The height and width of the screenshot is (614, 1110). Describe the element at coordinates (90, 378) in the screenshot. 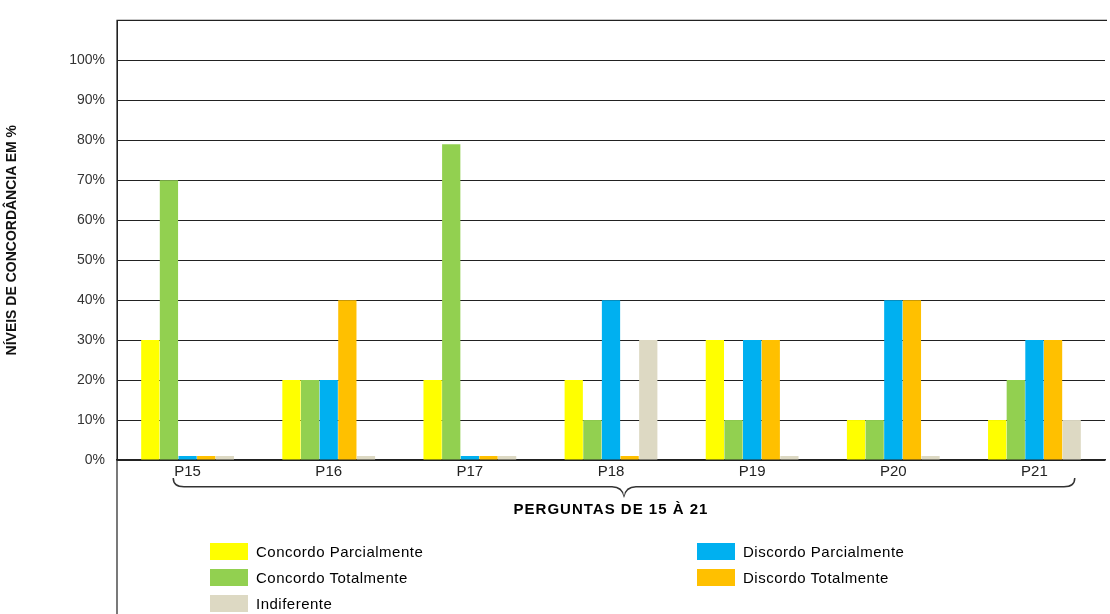

I see `y-tick-label: 20%` at that location.